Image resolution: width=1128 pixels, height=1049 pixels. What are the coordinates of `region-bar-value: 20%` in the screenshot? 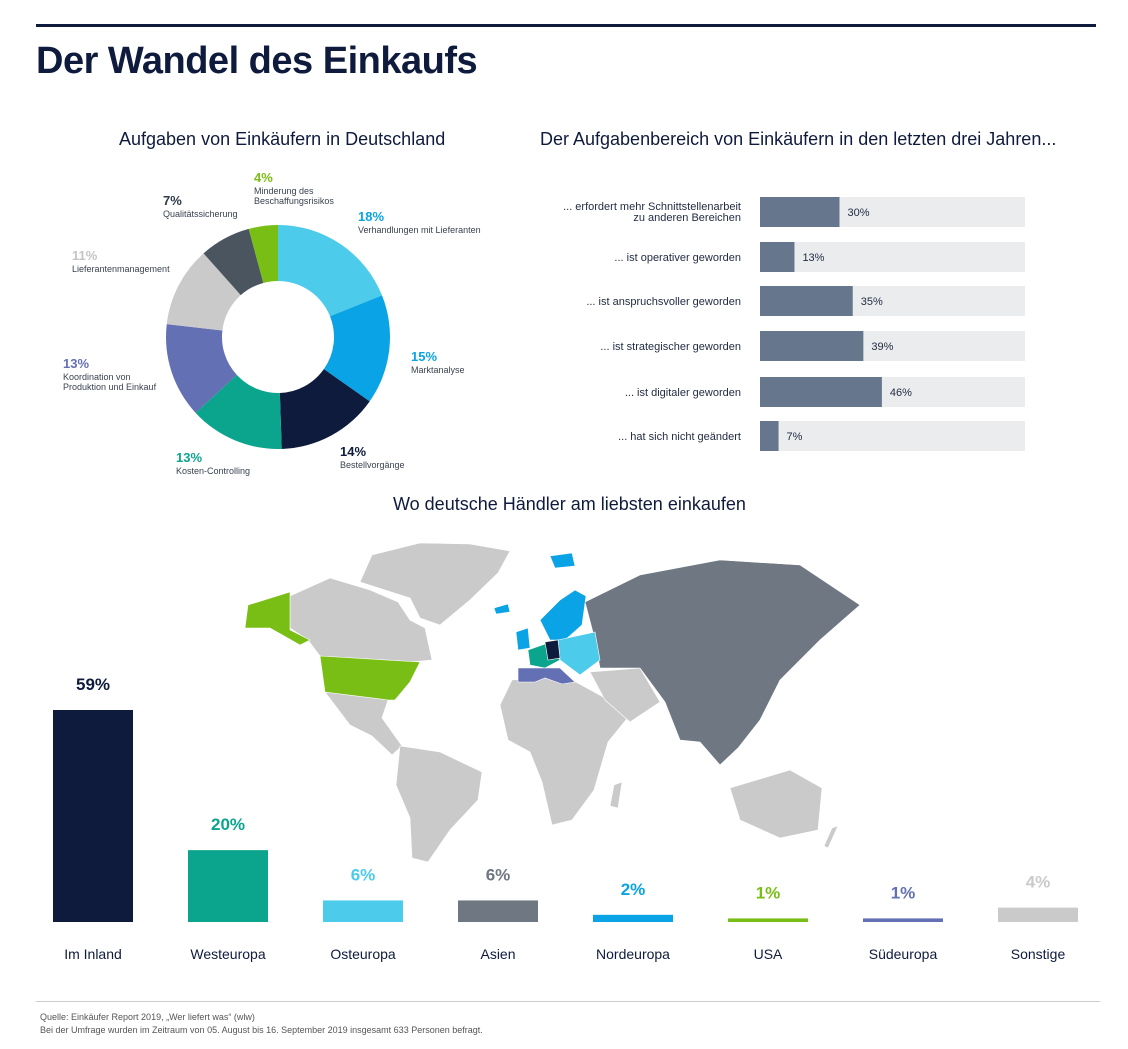 It's located at (228, 824).